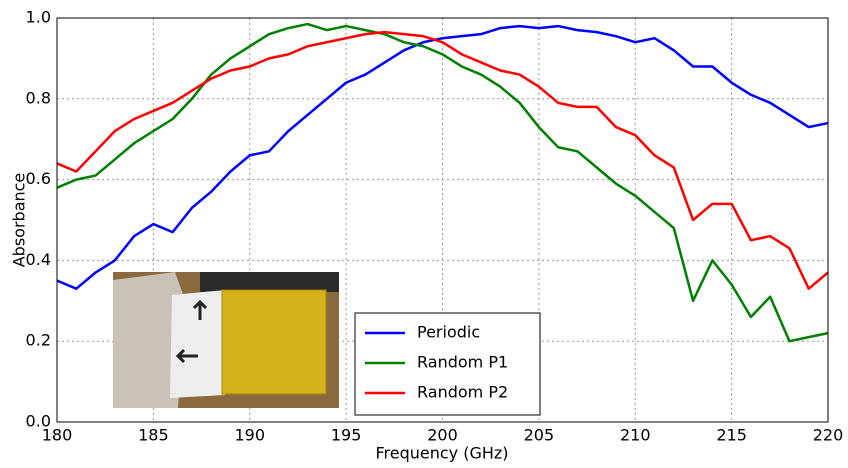 Image resolution: width=848 pixels, height=468 pixels. I want to click on x-tick-label: 220, so click(828, 435).